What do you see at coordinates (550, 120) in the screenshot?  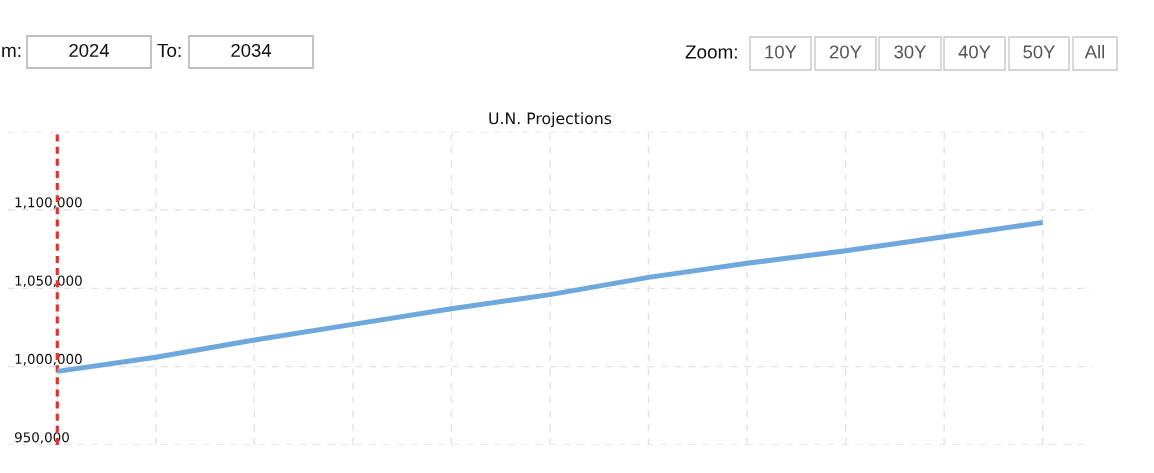 I see `chart-title: U.N. Projections` at bounding box center [550, 120].